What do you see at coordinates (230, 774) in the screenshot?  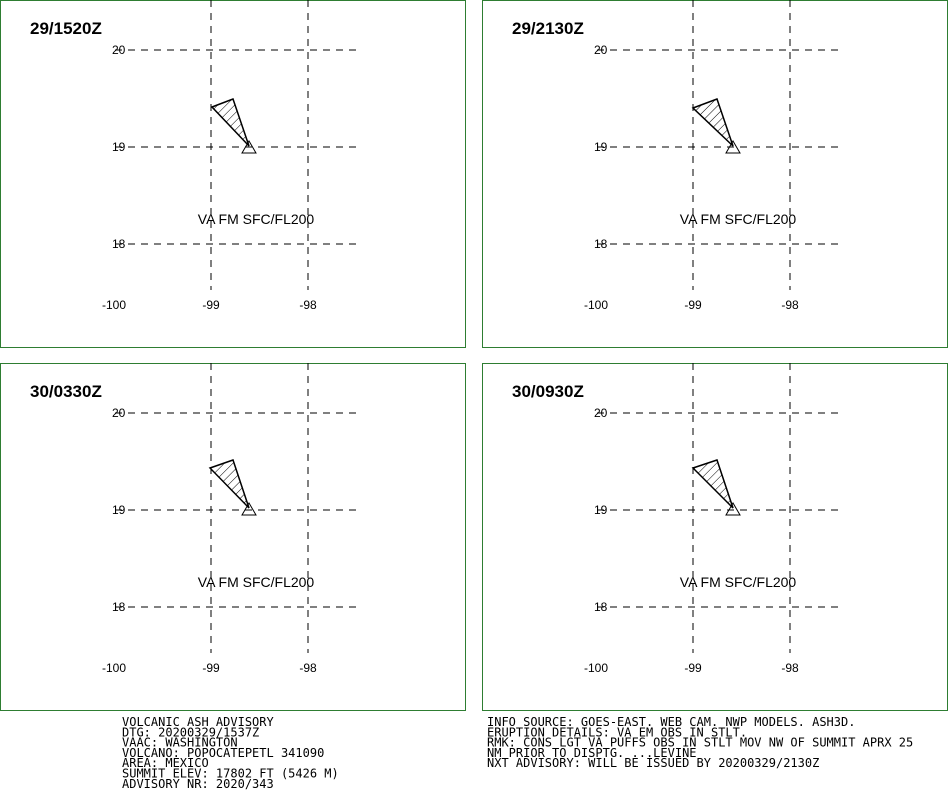 I see `advisory-line: SUMMIT ELEV: 17802 FT (5426 M)` at bounding box center [230, 774].